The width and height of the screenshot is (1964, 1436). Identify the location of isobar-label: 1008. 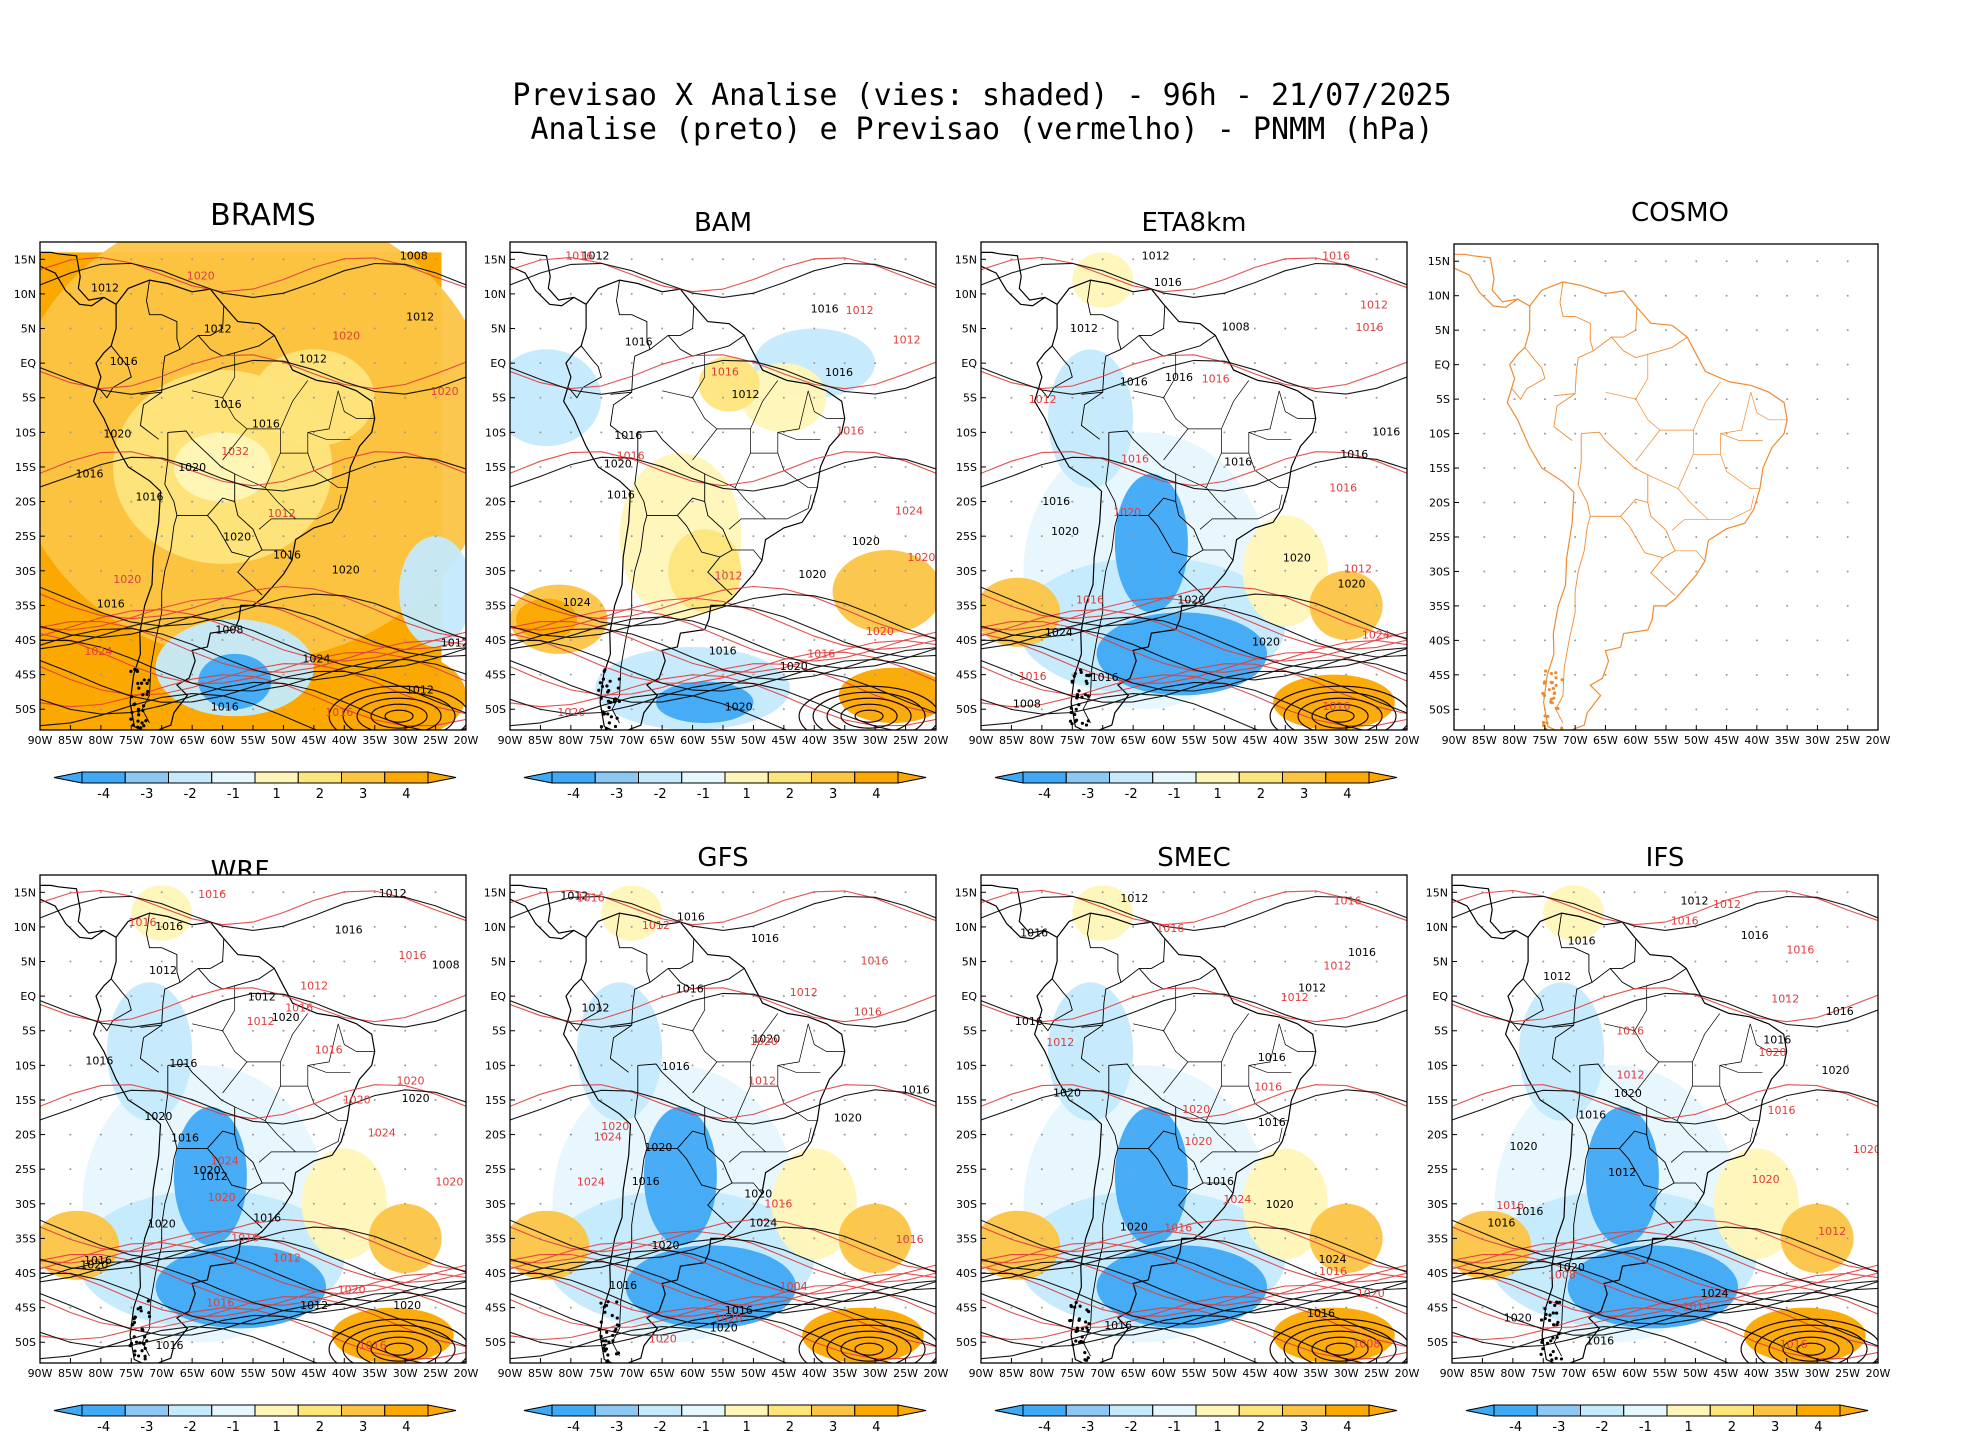
(1562, 1274).